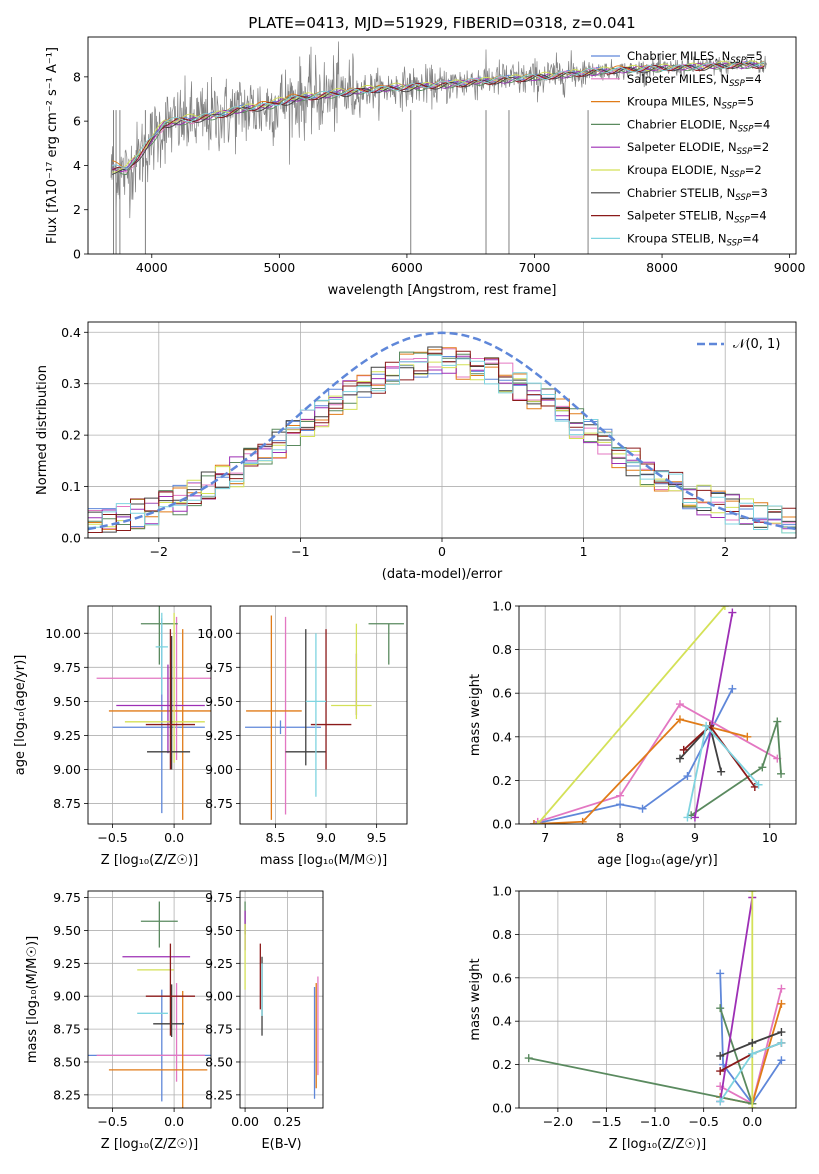  What do you see at coordinates (584, 551) in the screenshot?
I see `x-tick-label: 1` at bounding box center [584, 551].